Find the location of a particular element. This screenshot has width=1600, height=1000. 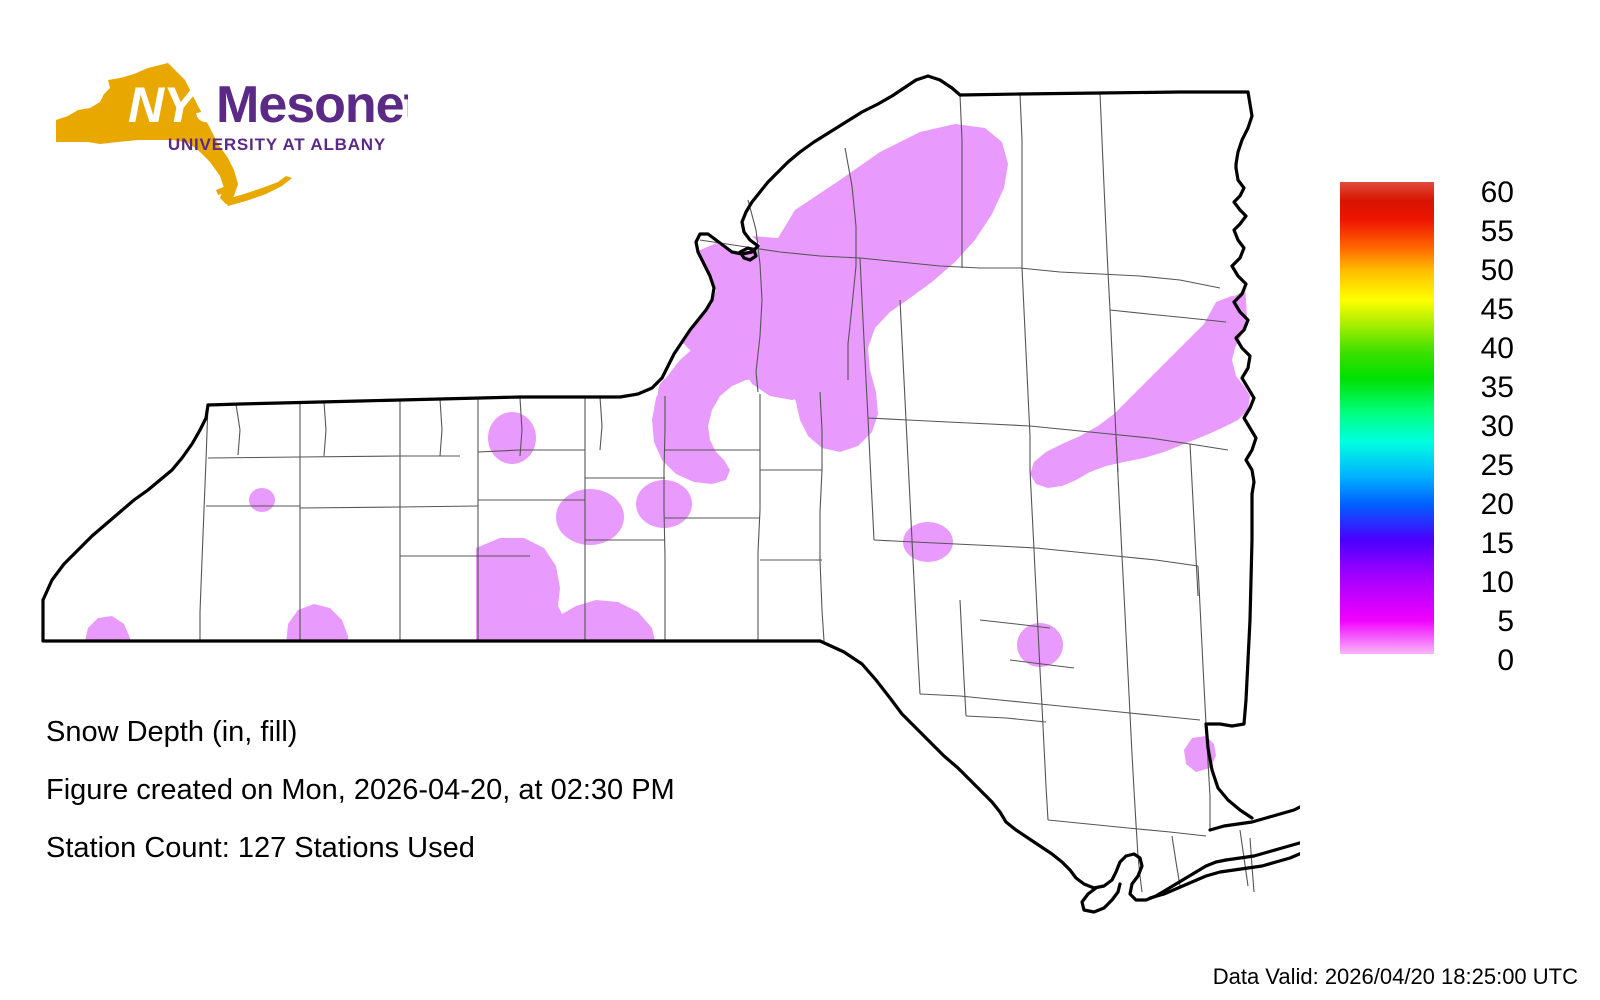

colorbar-tick-0: 0 is located at coordinates (1505, 660).